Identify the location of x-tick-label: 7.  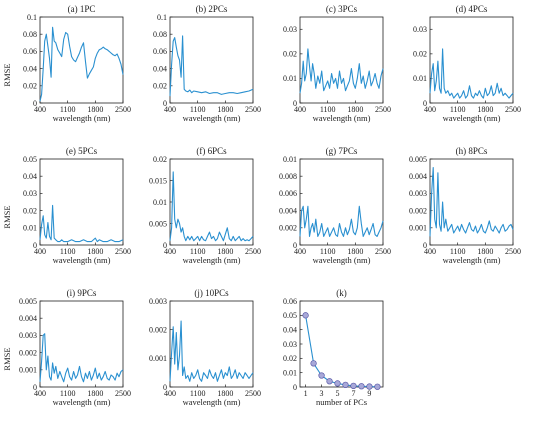
(353, 393).